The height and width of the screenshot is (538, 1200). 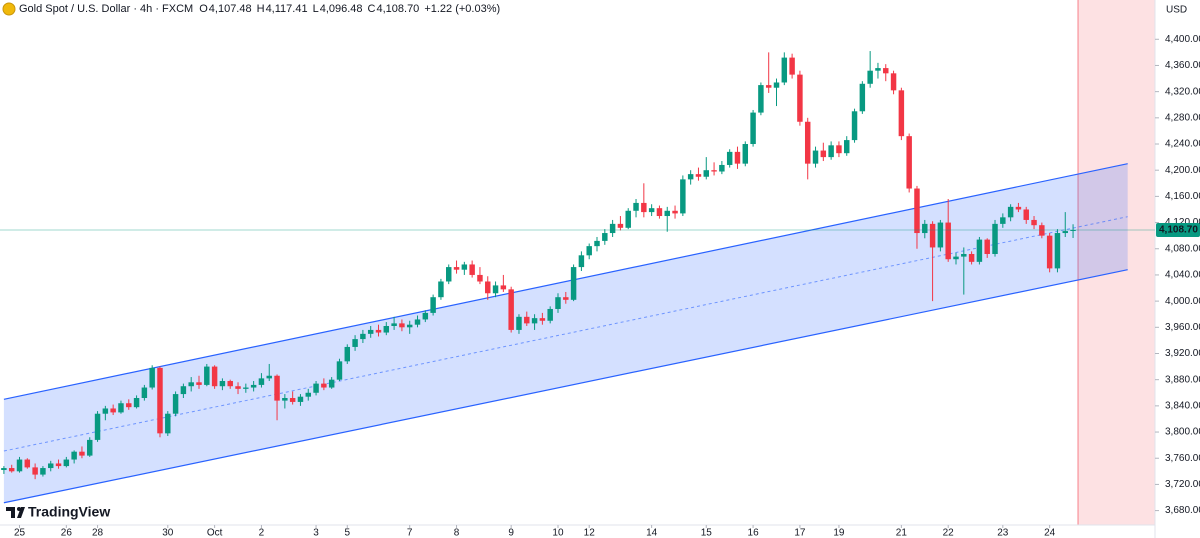 I want to click on last-price-tag, so click(x=1178, y=229).